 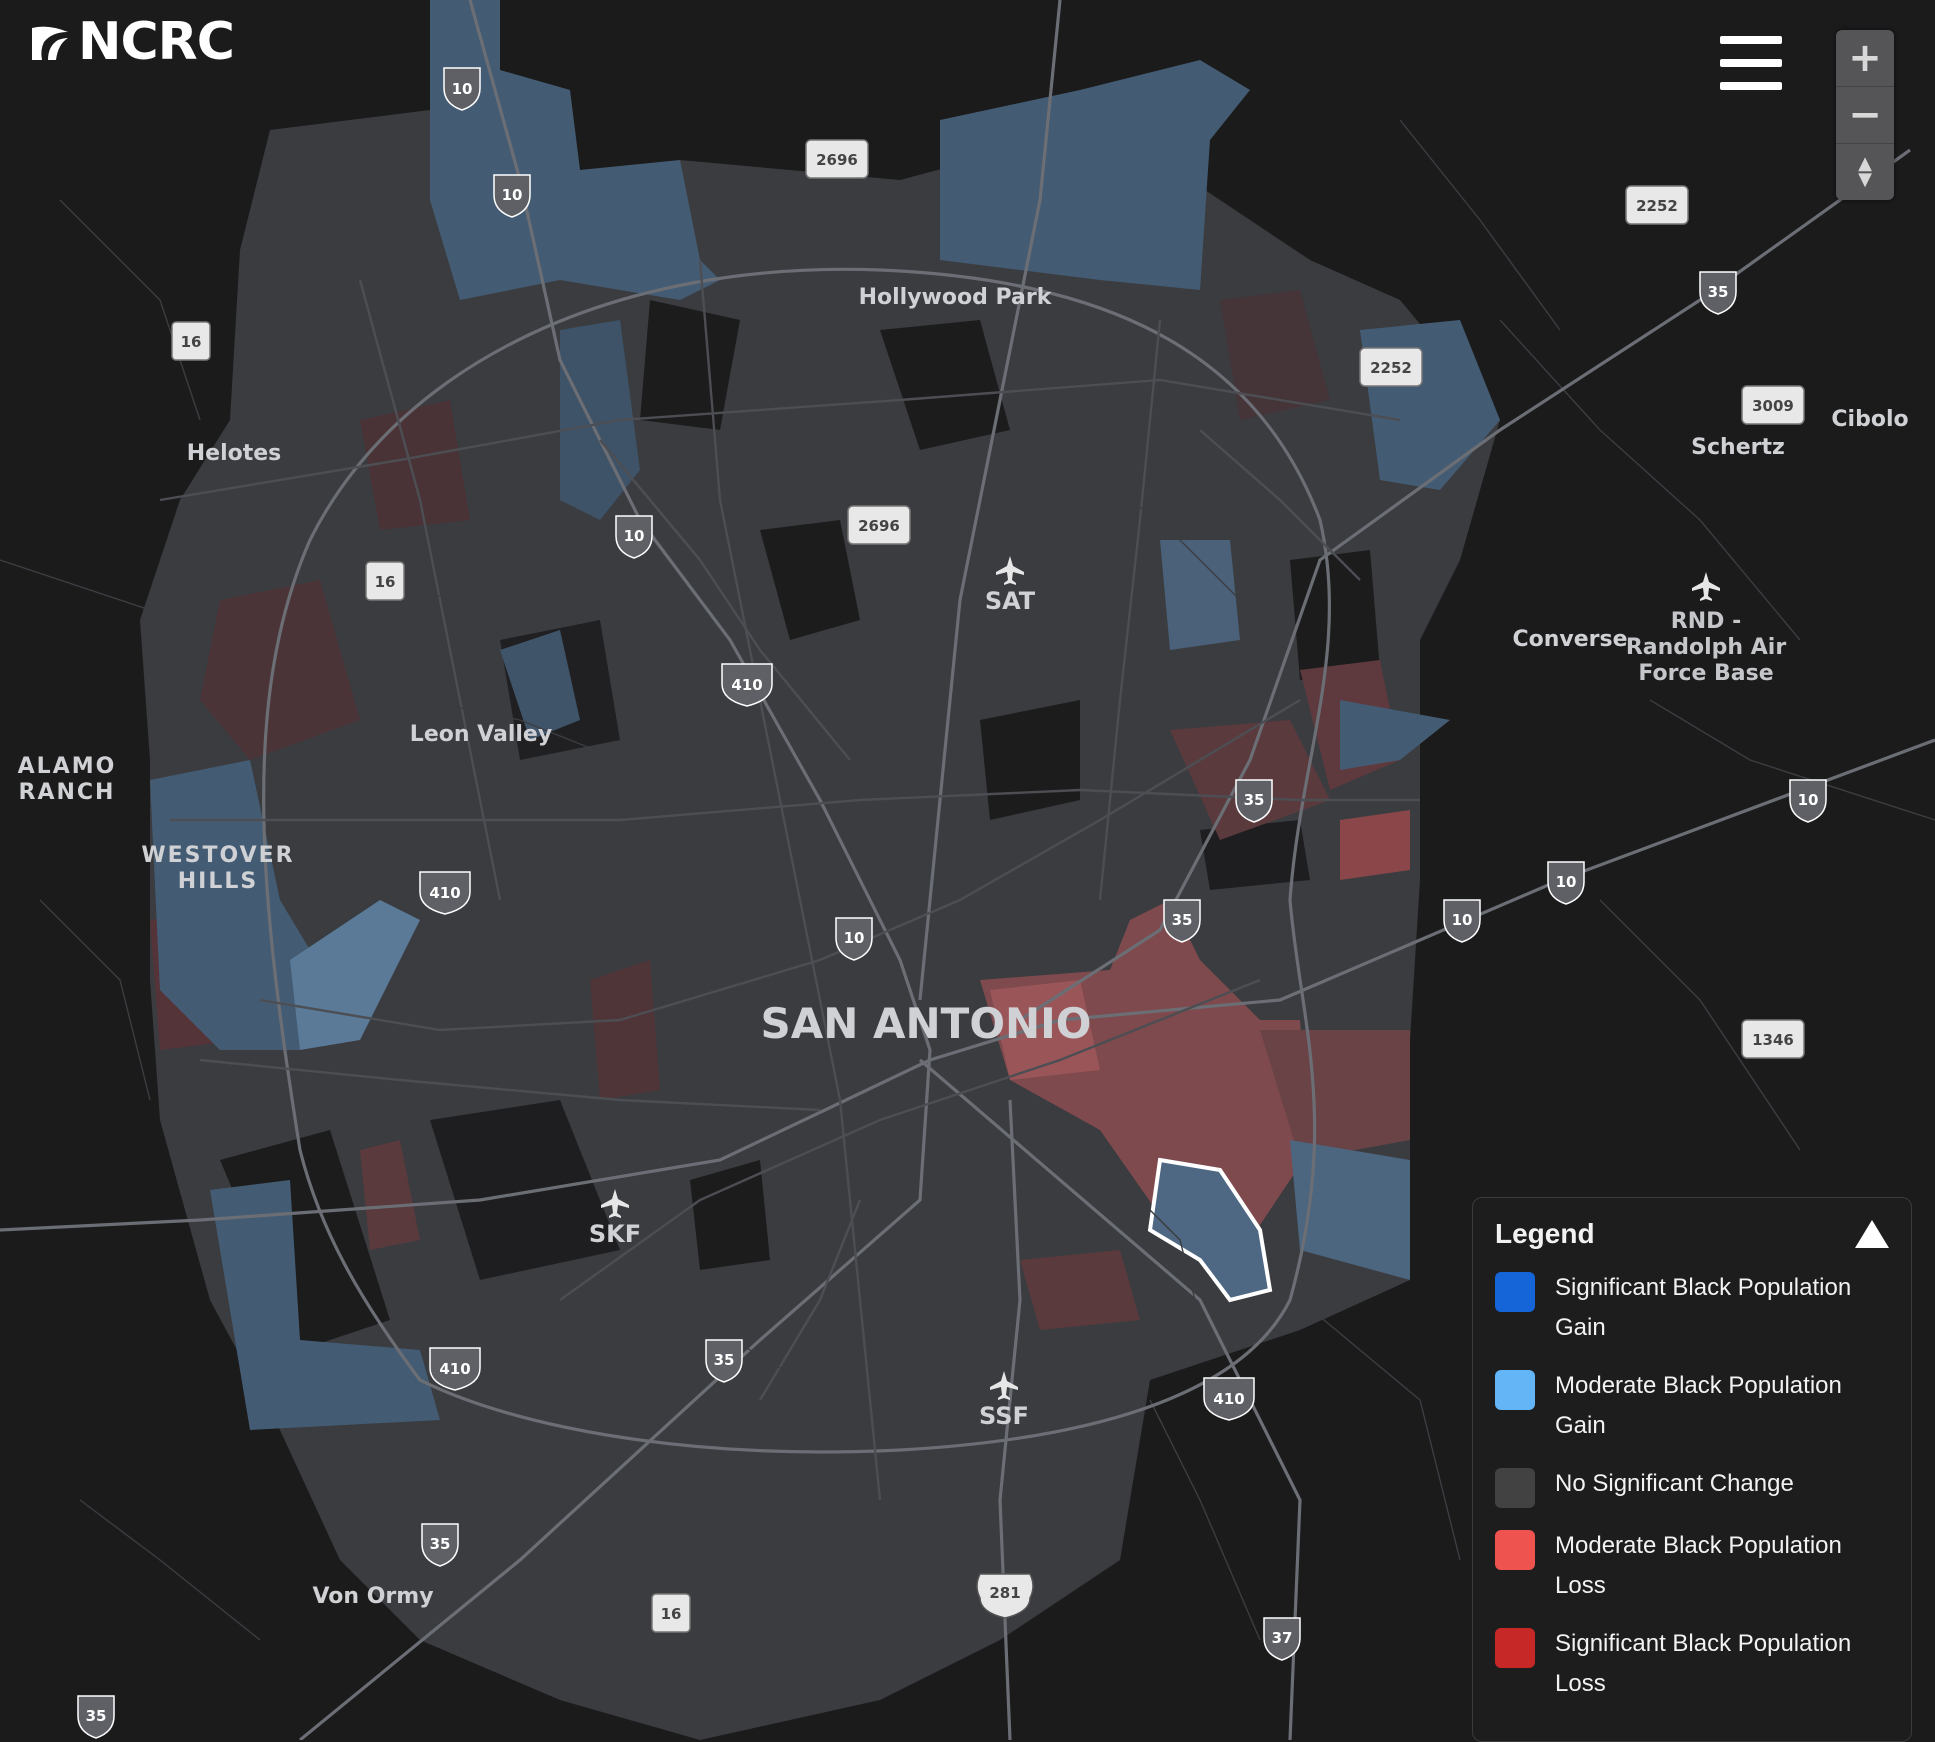 I want to click on farm-road-shield: 3009, so click(x=1773, y=405).